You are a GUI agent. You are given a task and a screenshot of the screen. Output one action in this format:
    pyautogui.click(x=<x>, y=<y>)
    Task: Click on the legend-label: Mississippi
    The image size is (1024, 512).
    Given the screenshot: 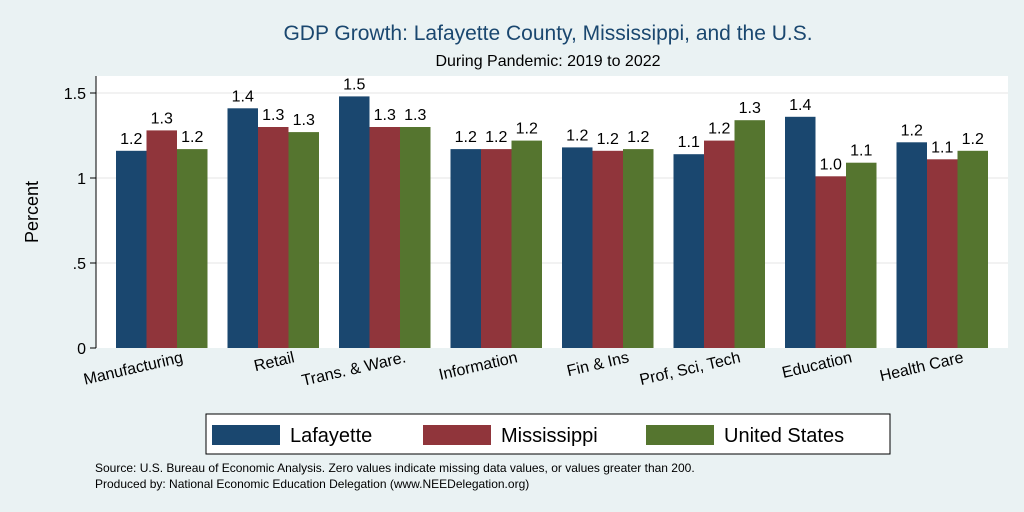 What is the action you would take?
    pyautogui.click(x=549, y=436)
    